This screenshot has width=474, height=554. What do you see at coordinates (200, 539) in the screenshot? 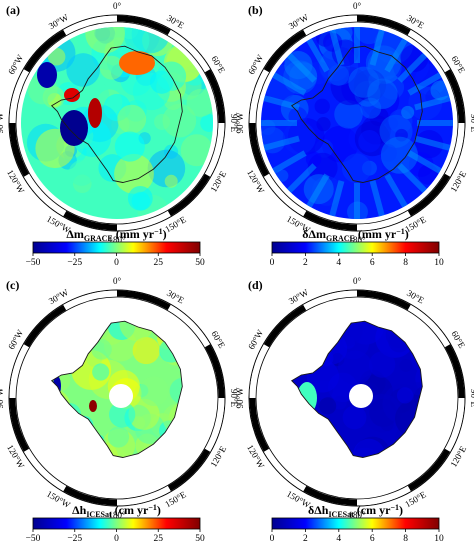
I see `colorbar-tick-c: 50` at bounding box center [200, 539].